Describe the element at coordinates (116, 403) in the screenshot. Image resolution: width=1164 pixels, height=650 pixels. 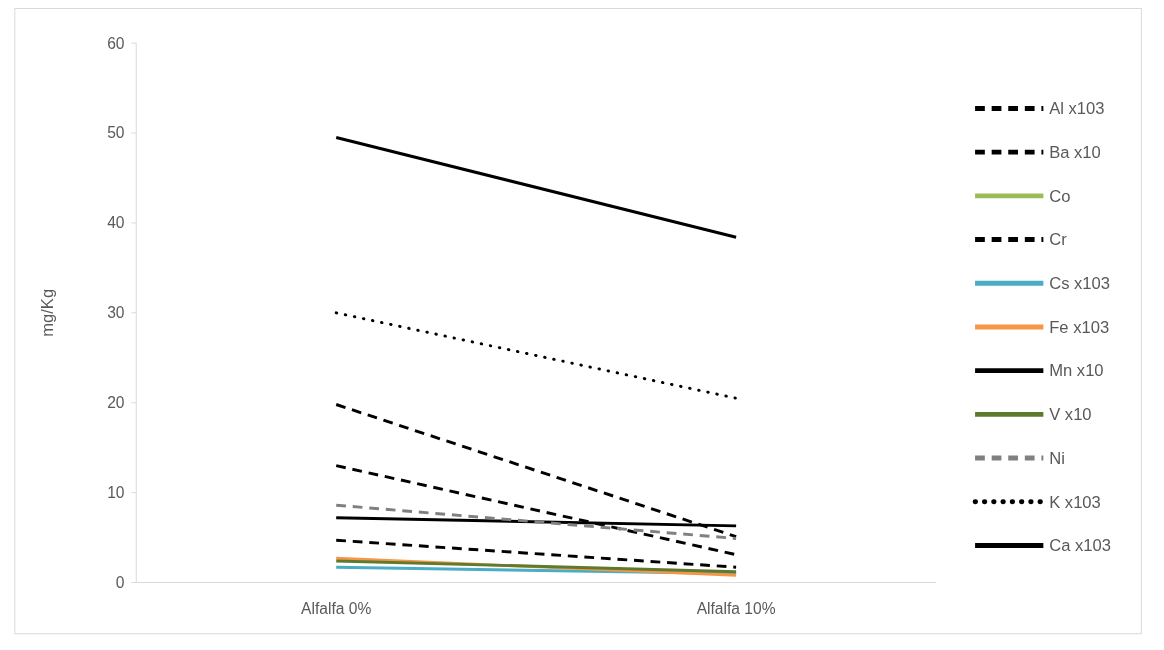
I see `y-tick-label: 20` at that location.